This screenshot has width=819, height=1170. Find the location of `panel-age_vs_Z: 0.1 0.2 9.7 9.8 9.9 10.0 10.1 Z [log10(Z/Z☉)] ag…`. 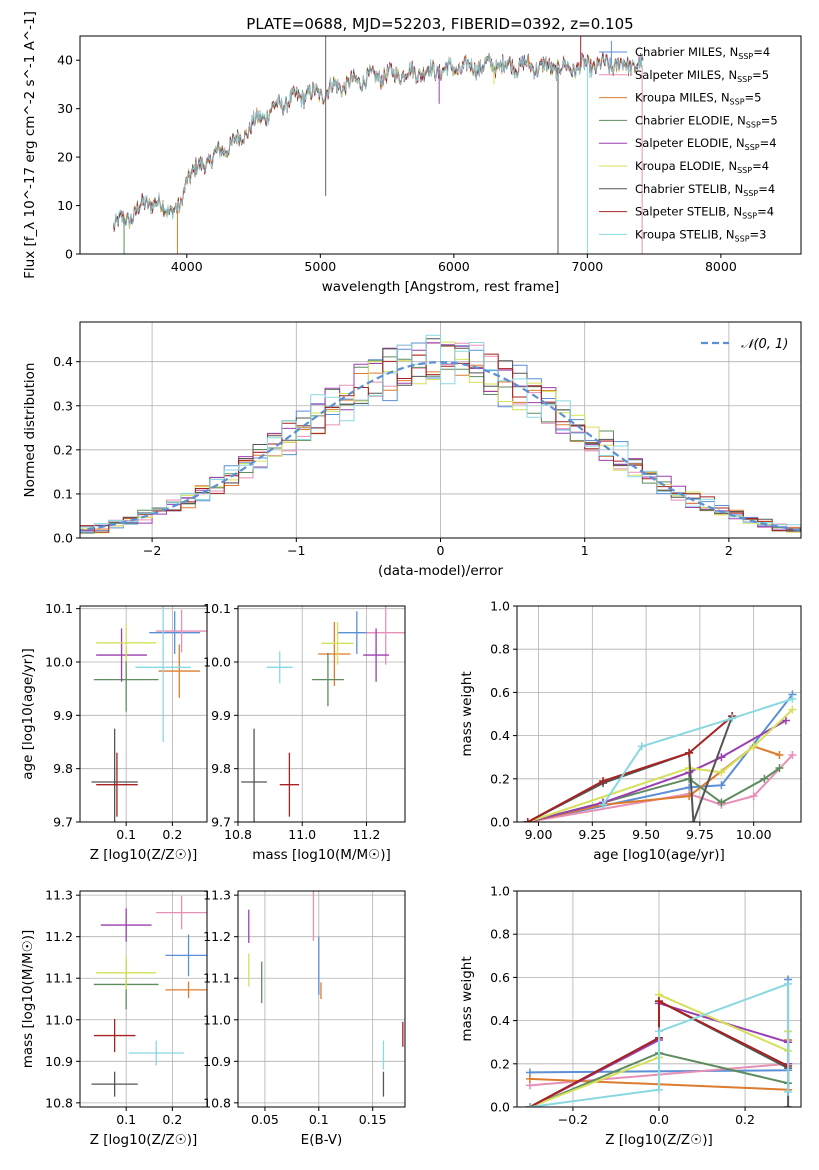

panel-age_vs_Z: 0.1 0.2 9.7 9.8 9.9 10.0 10.1 Z [log10(Z/Z☉)] ag… is located at coordinates (114, 732).